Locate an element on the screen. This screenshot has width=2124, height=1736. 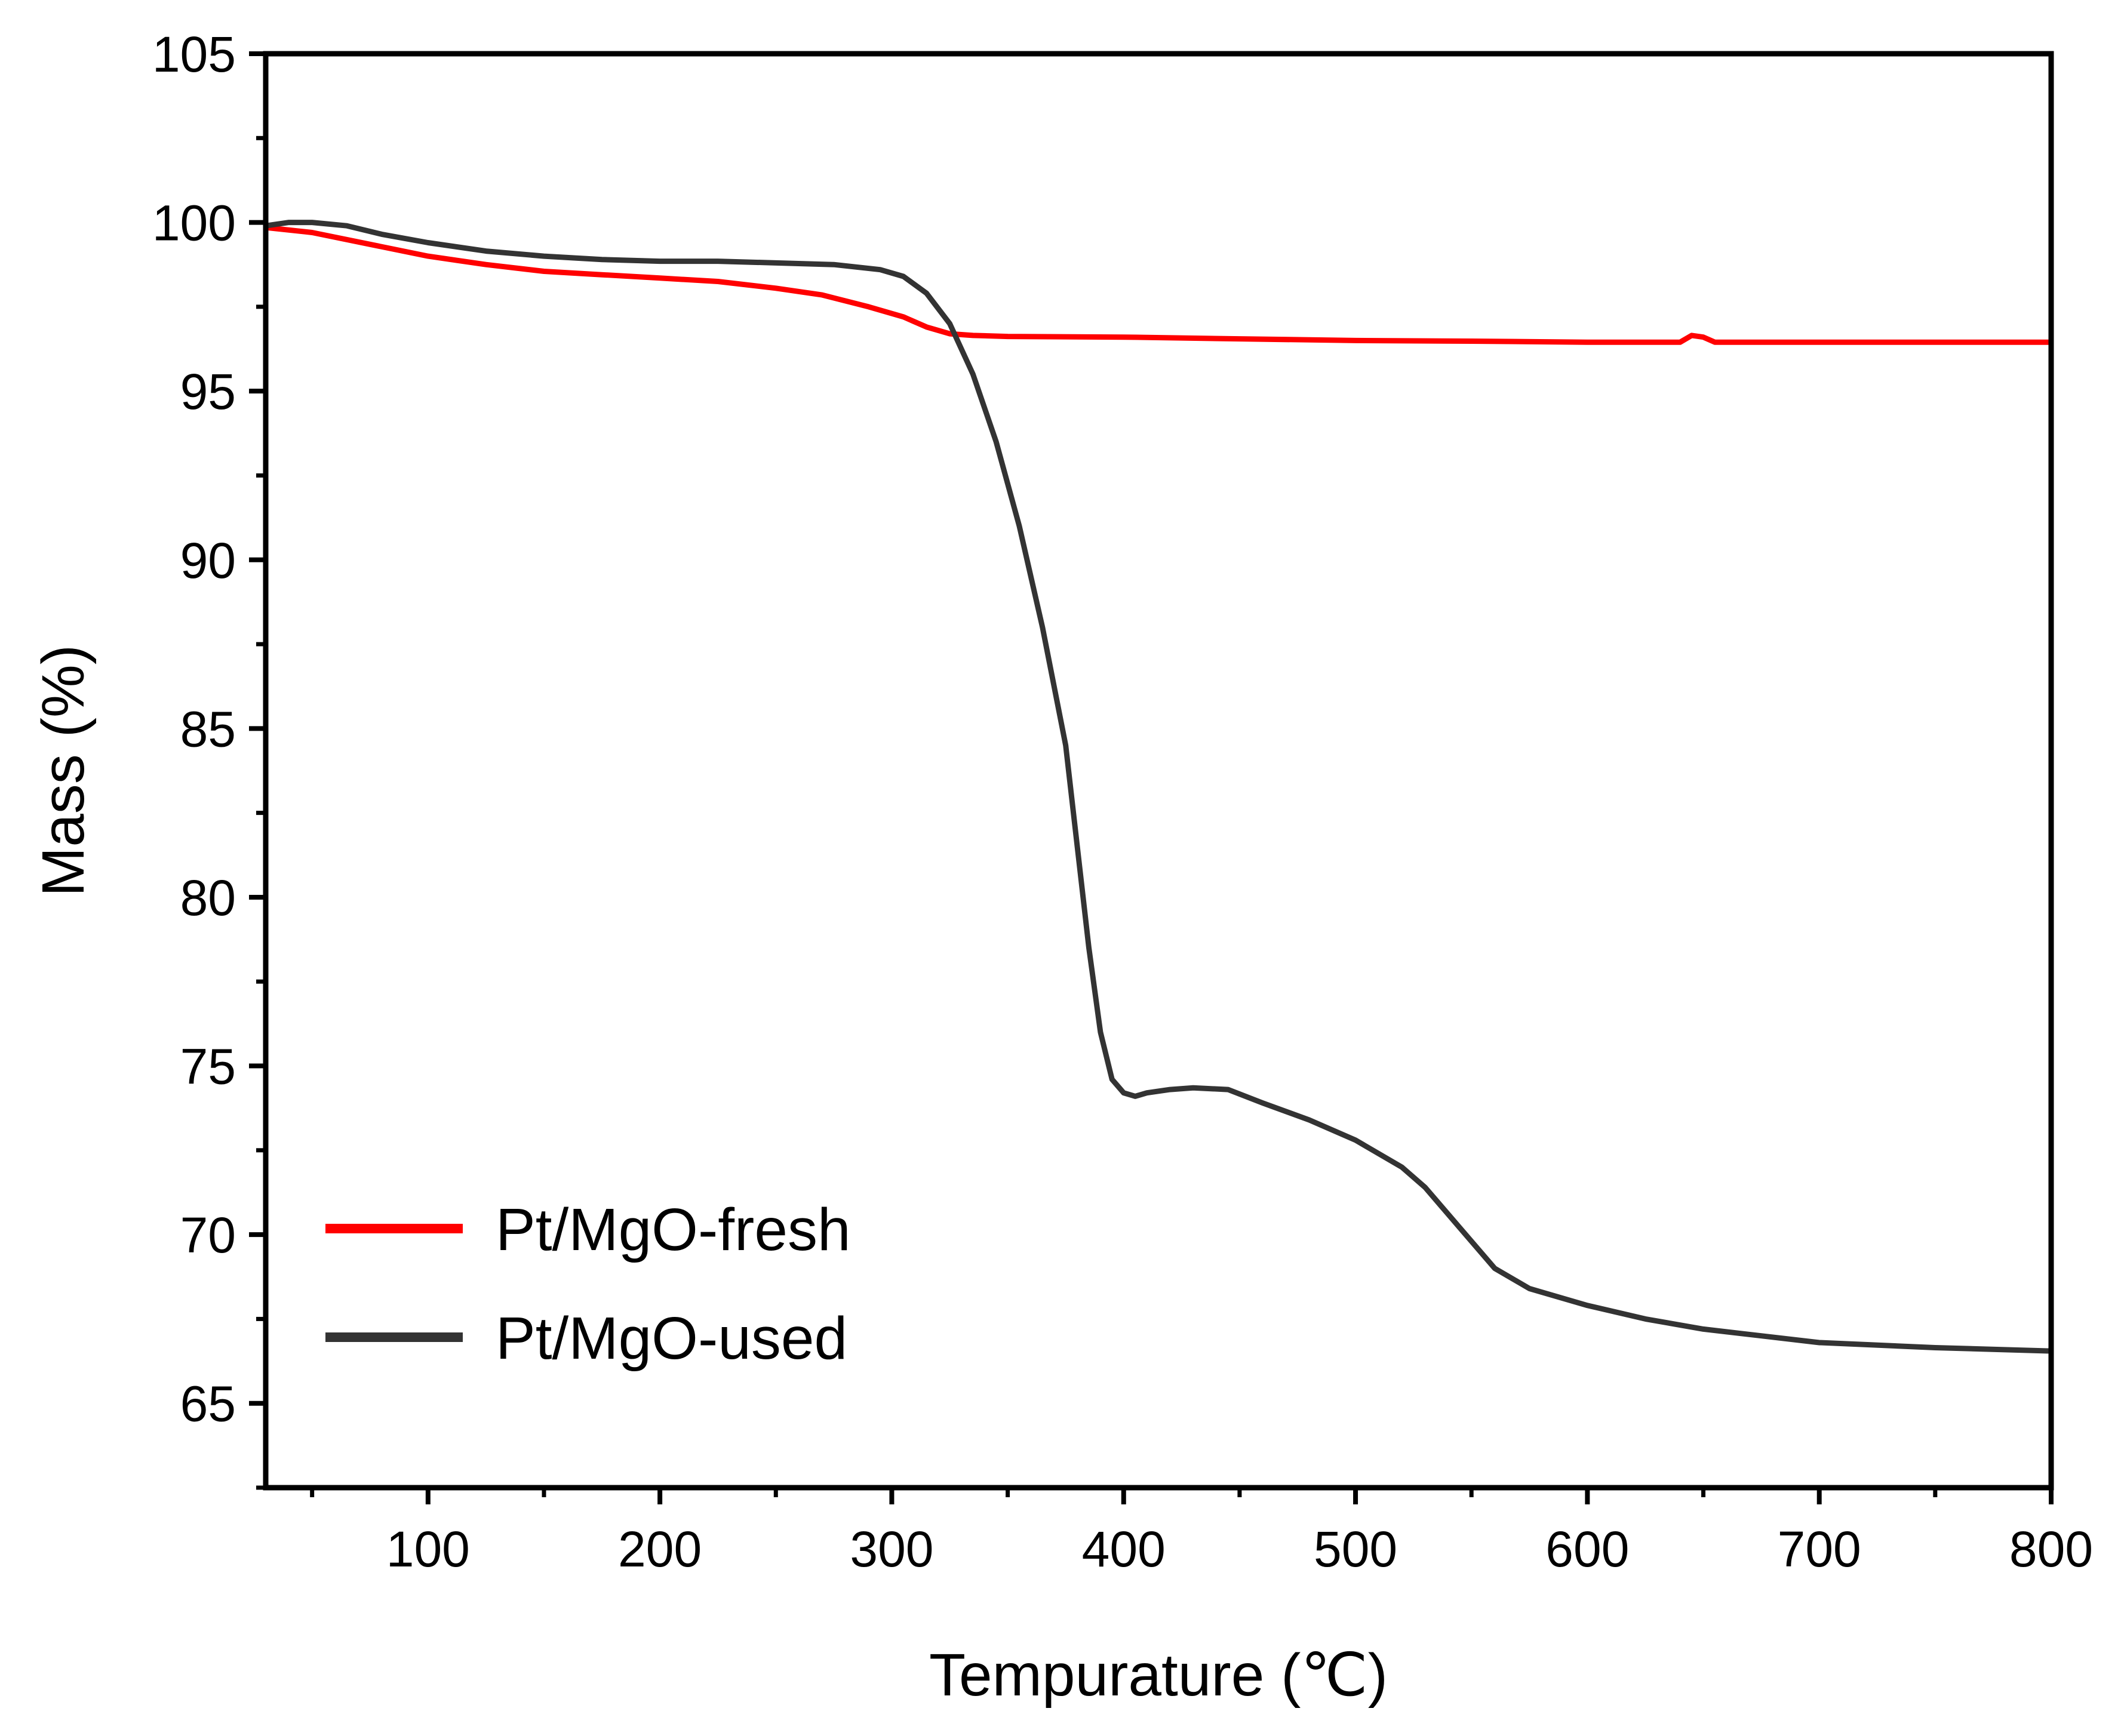
y-tick-label: 75 is located at coordinates (208, 1067).